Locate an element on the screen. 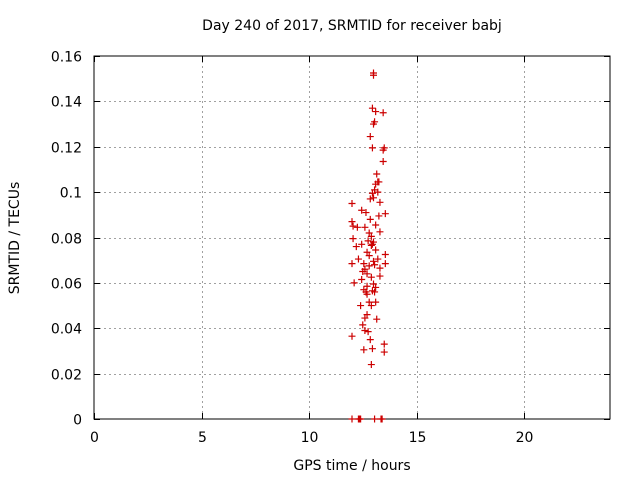 The image size is (640, 480). y-axis-label: SRMTID / TECUs is located at coordinates (15, 238).